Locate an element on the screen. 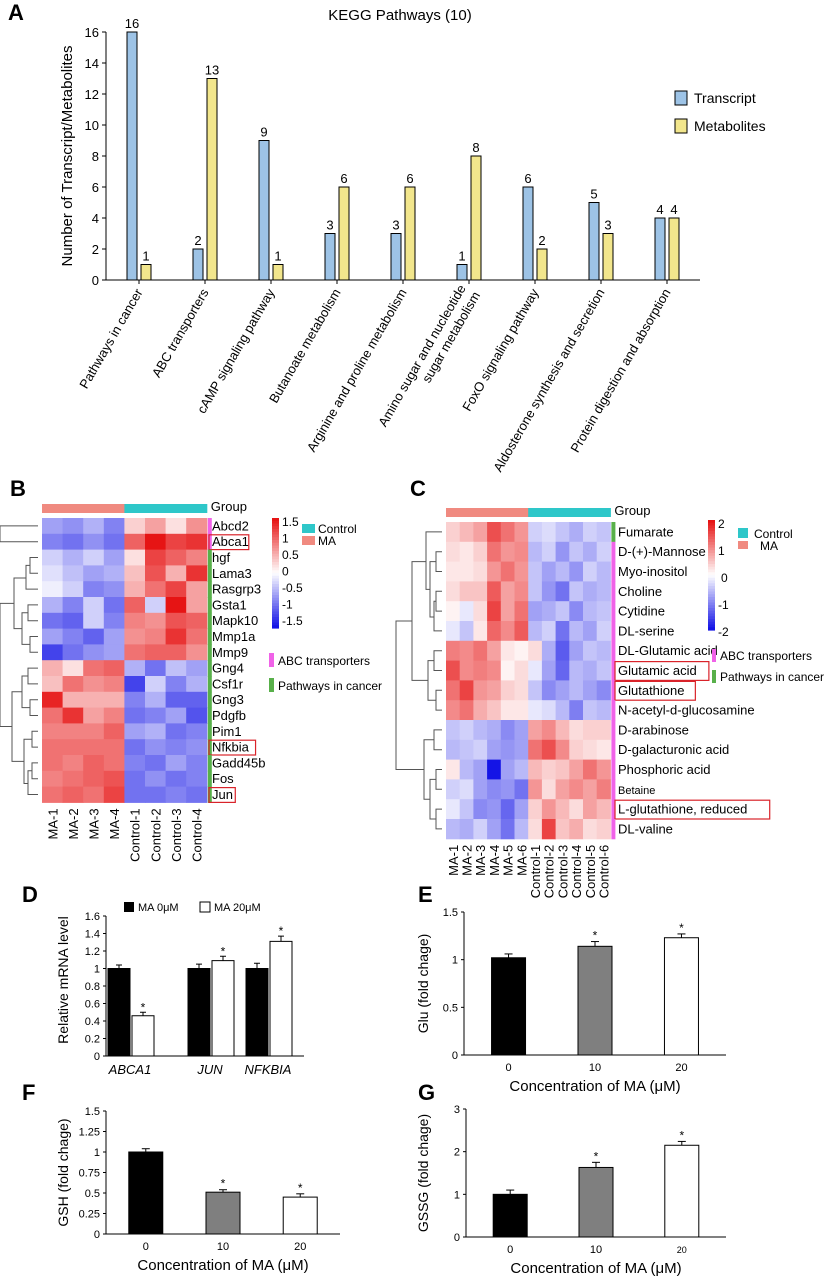 This screenshot has width=830, height=1286. color-scale-tick: 1.5 is located at coordinates (290, 522).